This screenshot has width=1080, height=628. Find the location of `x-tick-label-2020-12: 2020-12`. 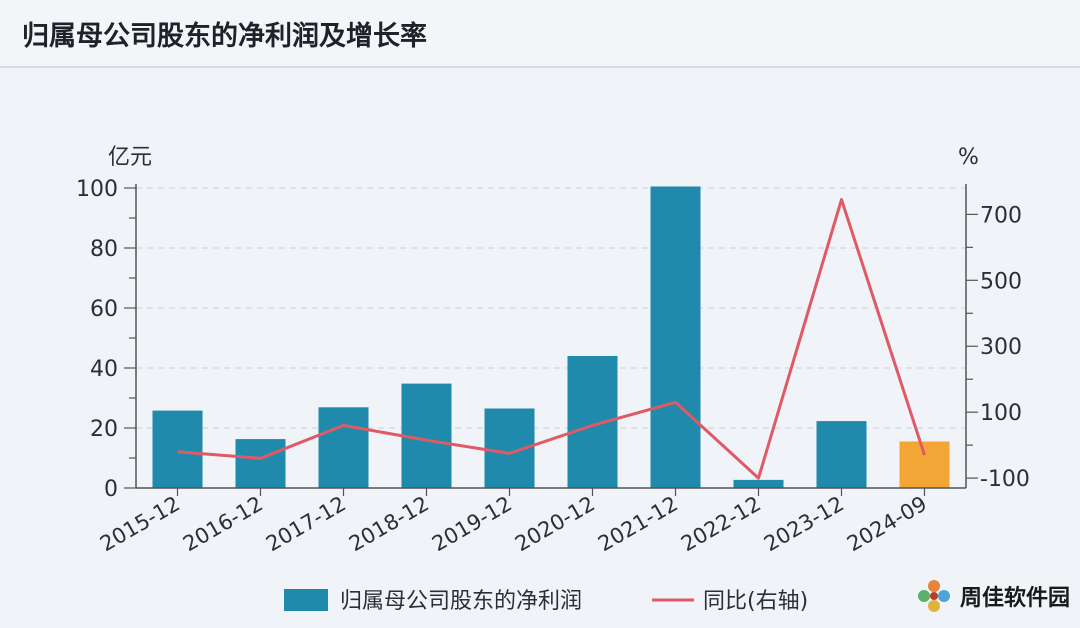

x-tick-label-2020-12: 2020-12 is located at coordinates (555, 524).